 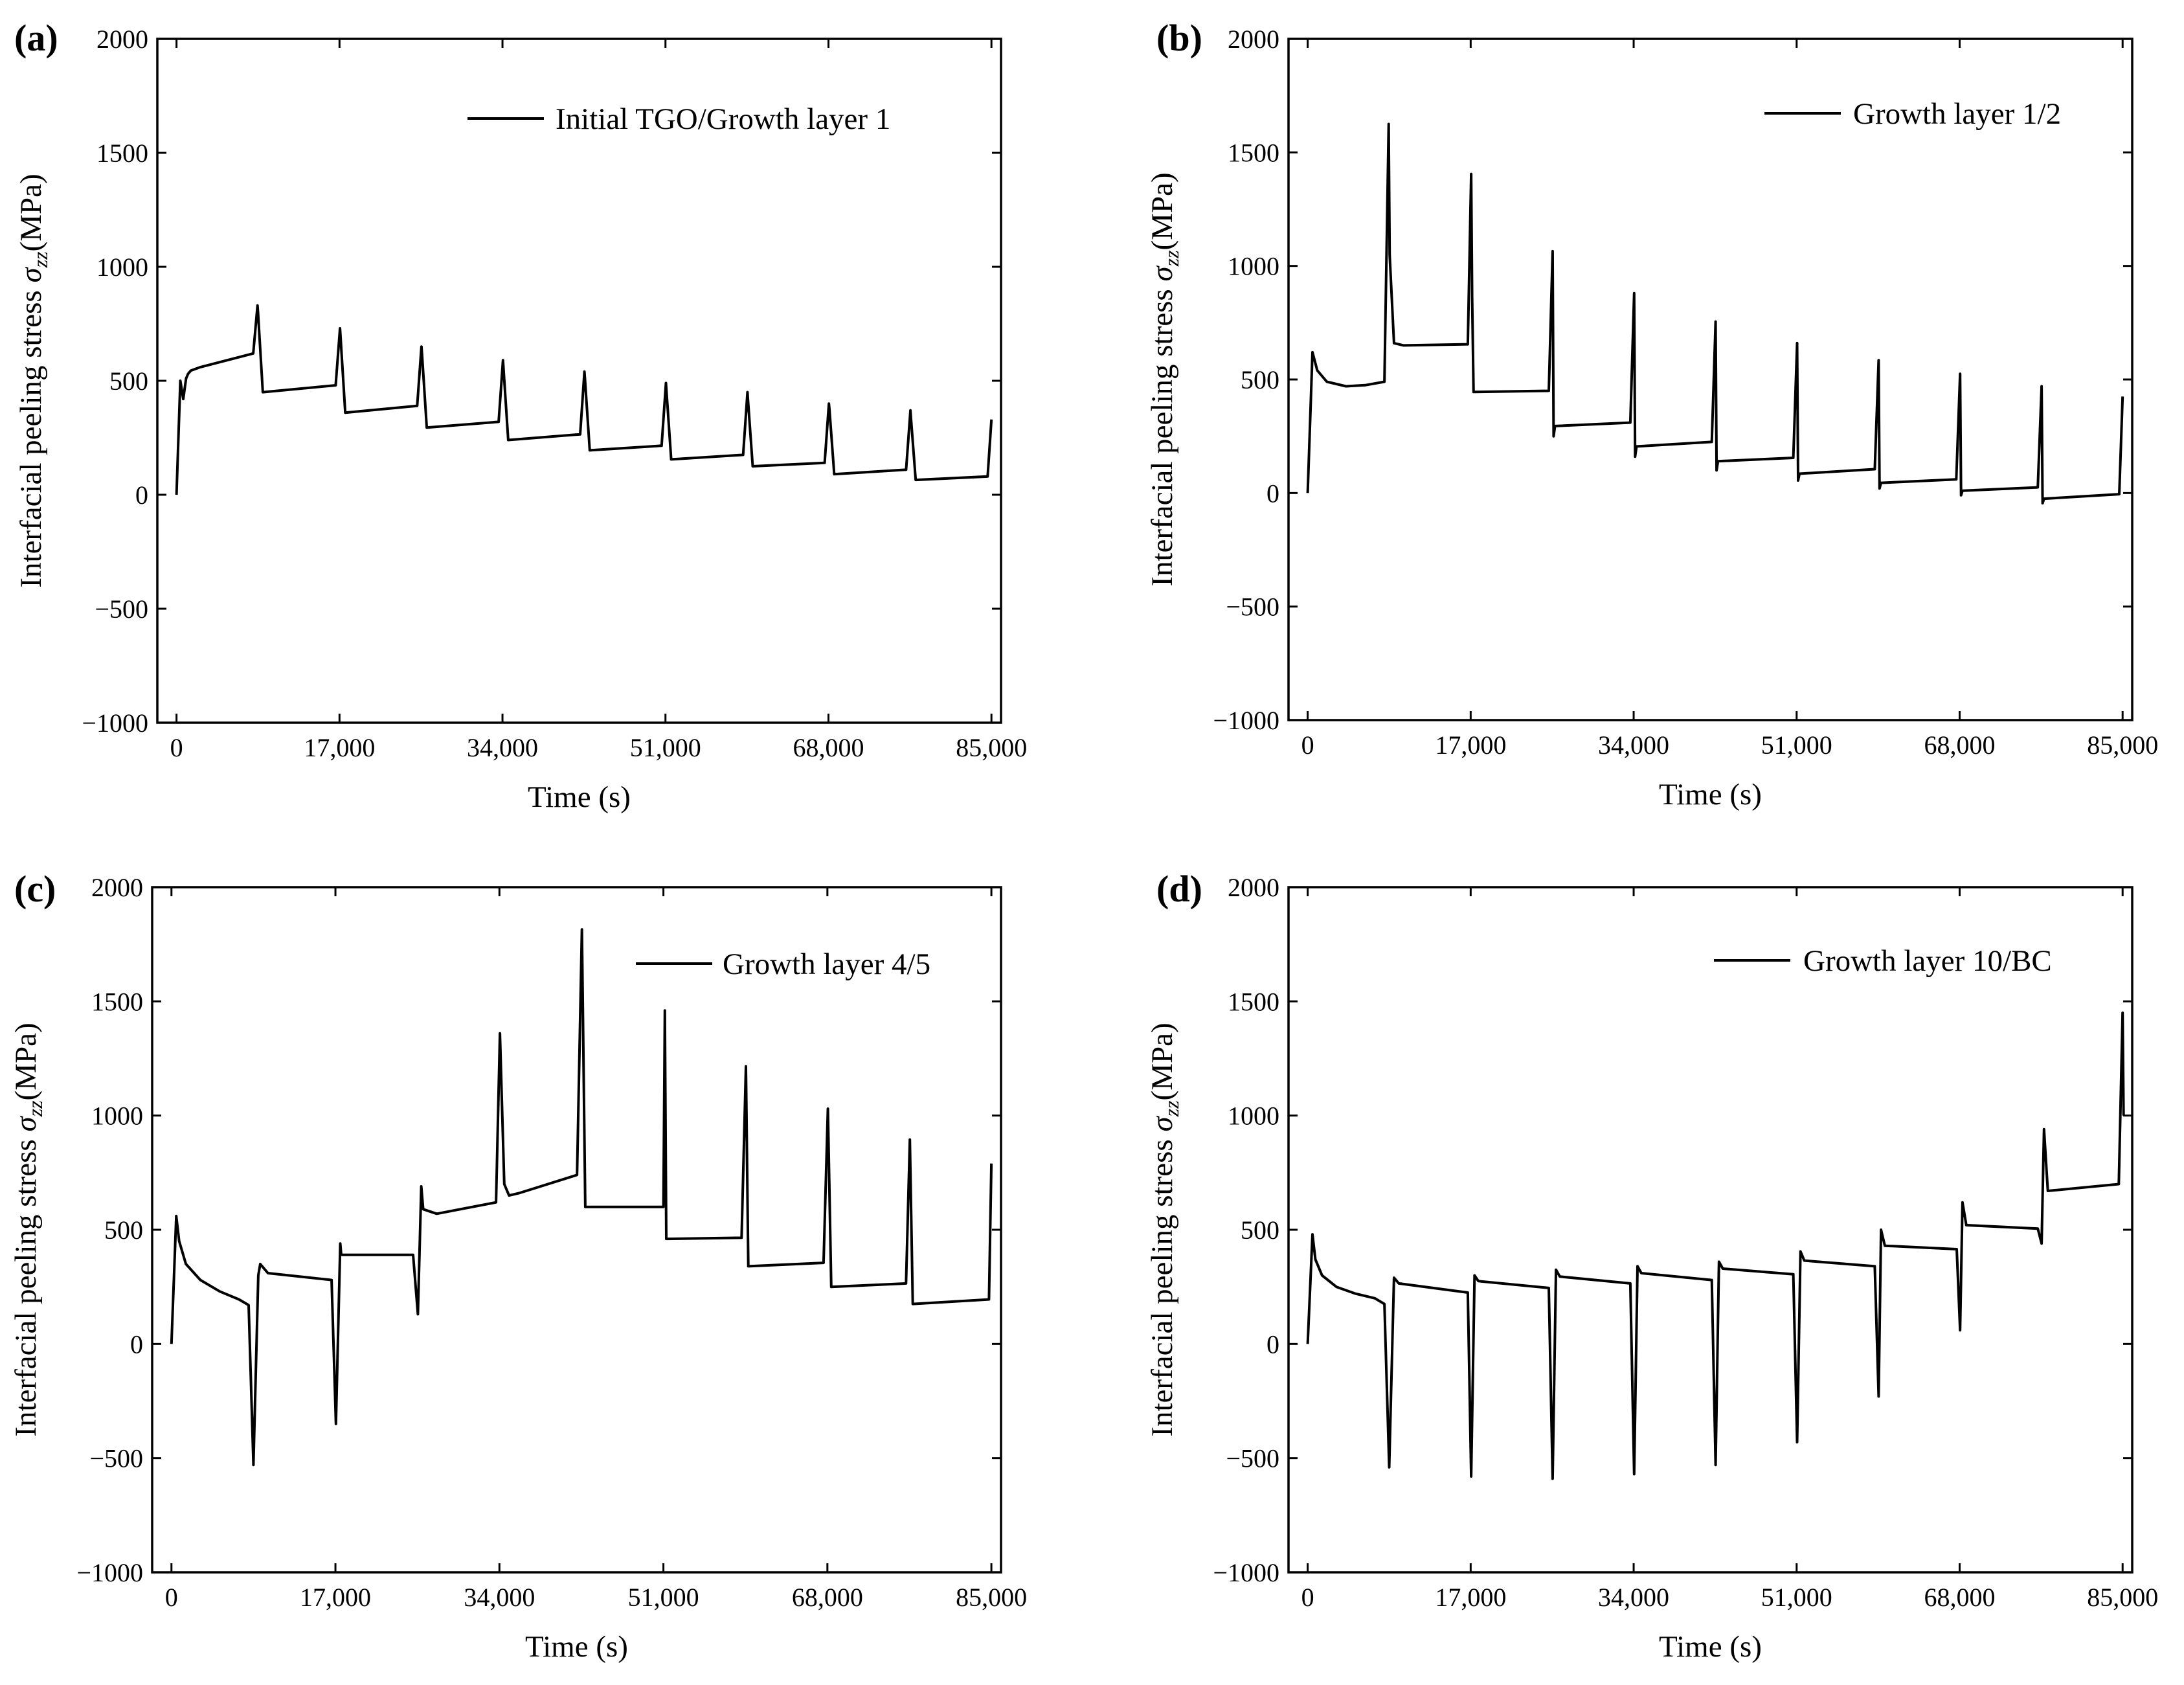 I want to click on legend-label: Growth layer 4/5, so click(x=827, y=964).